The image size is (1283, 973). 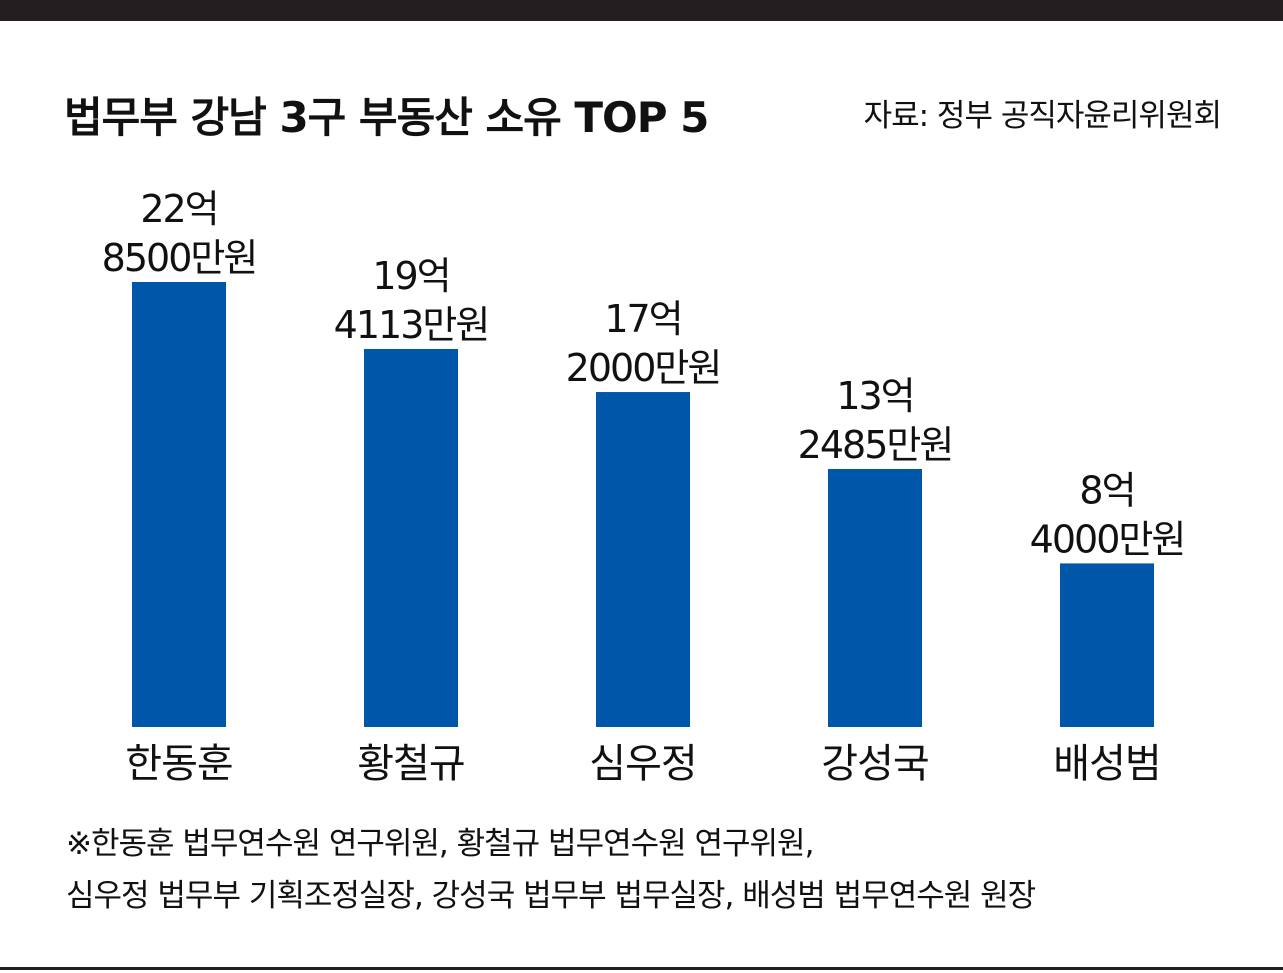 What do you see at coordinates (874, 764) in the screenshot?
I see `category-label-4: 강성국` at bounding box center [874, 764].